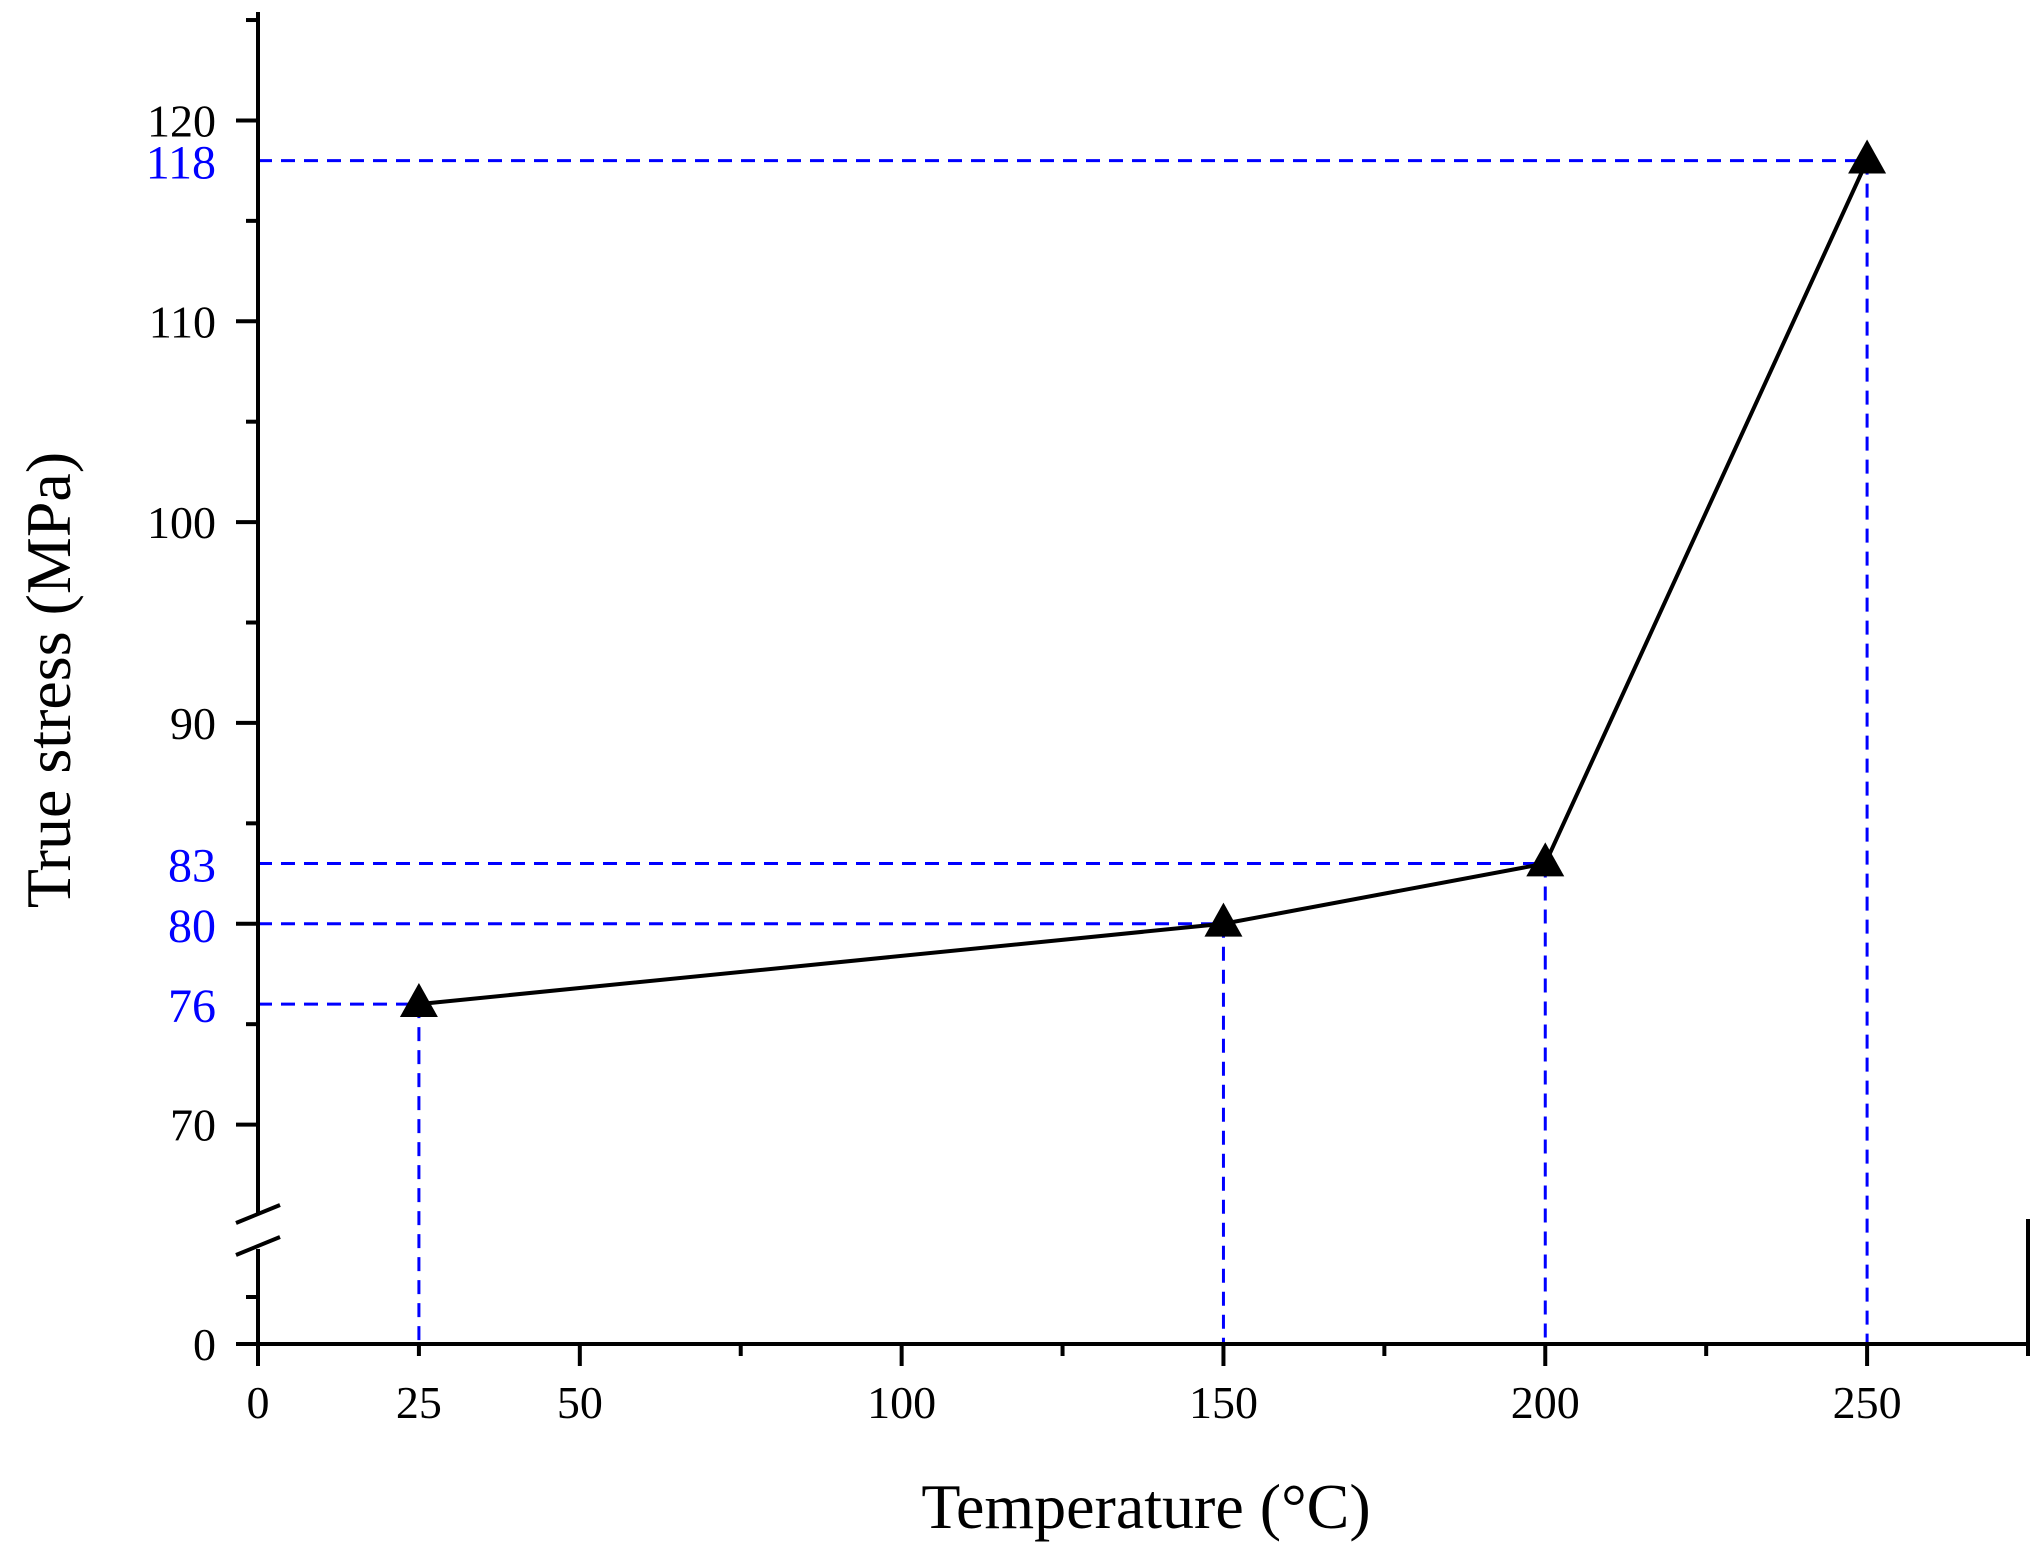 The image size is (2032, 1544). Describe the element at coordinates (181, 522) in the screenshot. I see `y-tick-label: 100` at that location.